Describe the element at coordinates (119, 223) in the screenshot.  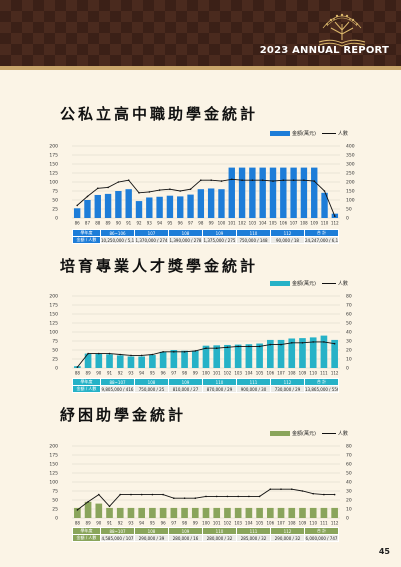
I see `x-tick-label: 90` at that location.